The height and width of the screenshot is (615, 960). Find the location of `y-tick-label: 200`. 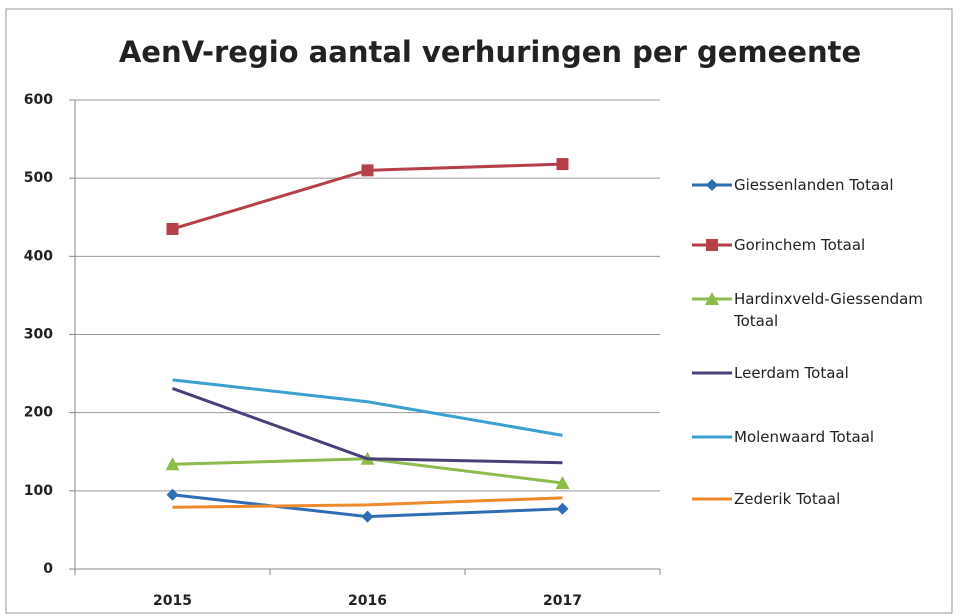

y-tick-label: 200 is located at coordinates (38, 413).